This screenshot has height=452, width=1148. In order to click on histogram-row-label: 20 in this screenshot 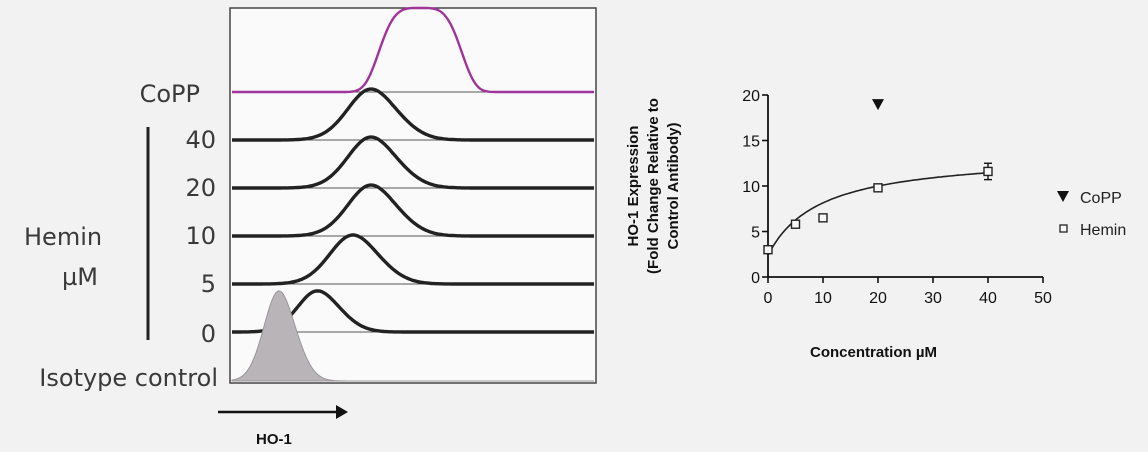, I will do `click(200, 188)`.